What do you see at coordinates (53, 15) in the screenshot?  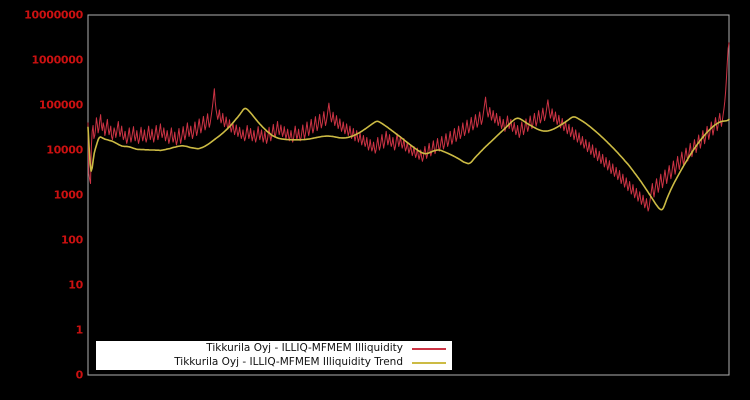 I see `y-tick-label: 10000000` at bounding box center [53, 15].